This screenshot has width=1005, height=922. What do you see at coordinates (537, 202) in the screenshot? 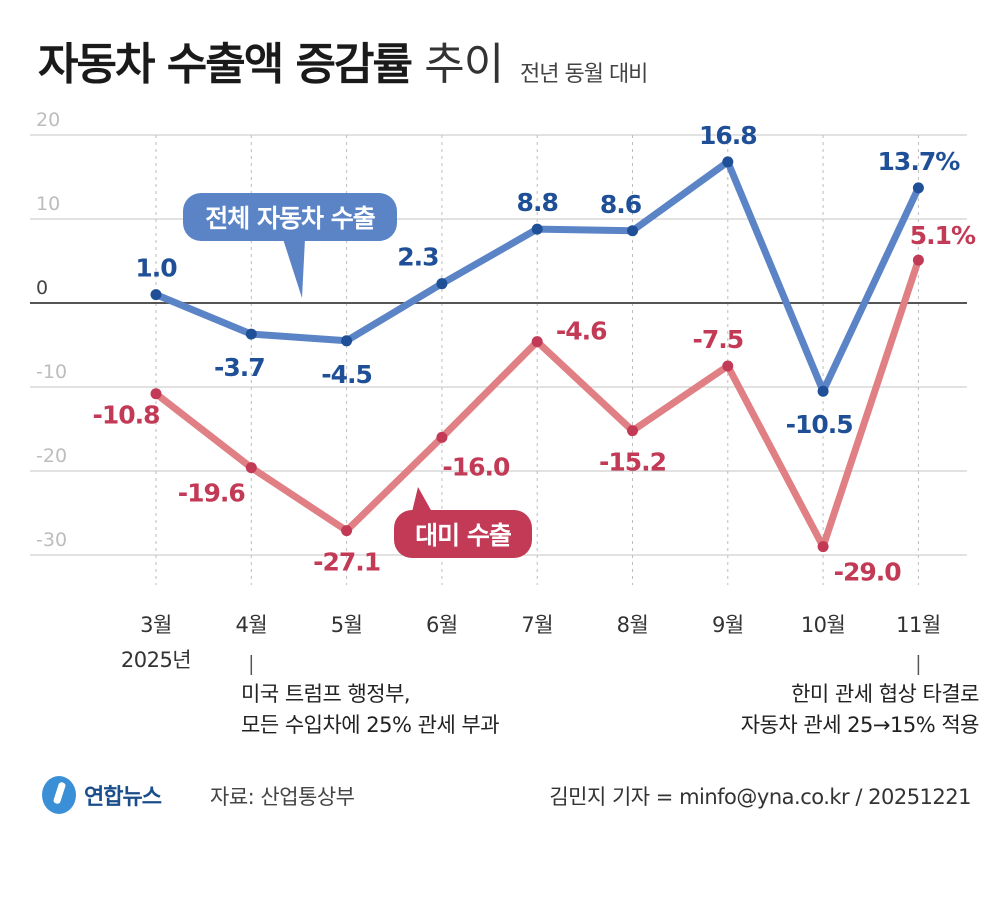
I see `data-label: 8.8` at bounding box center [537, 202].